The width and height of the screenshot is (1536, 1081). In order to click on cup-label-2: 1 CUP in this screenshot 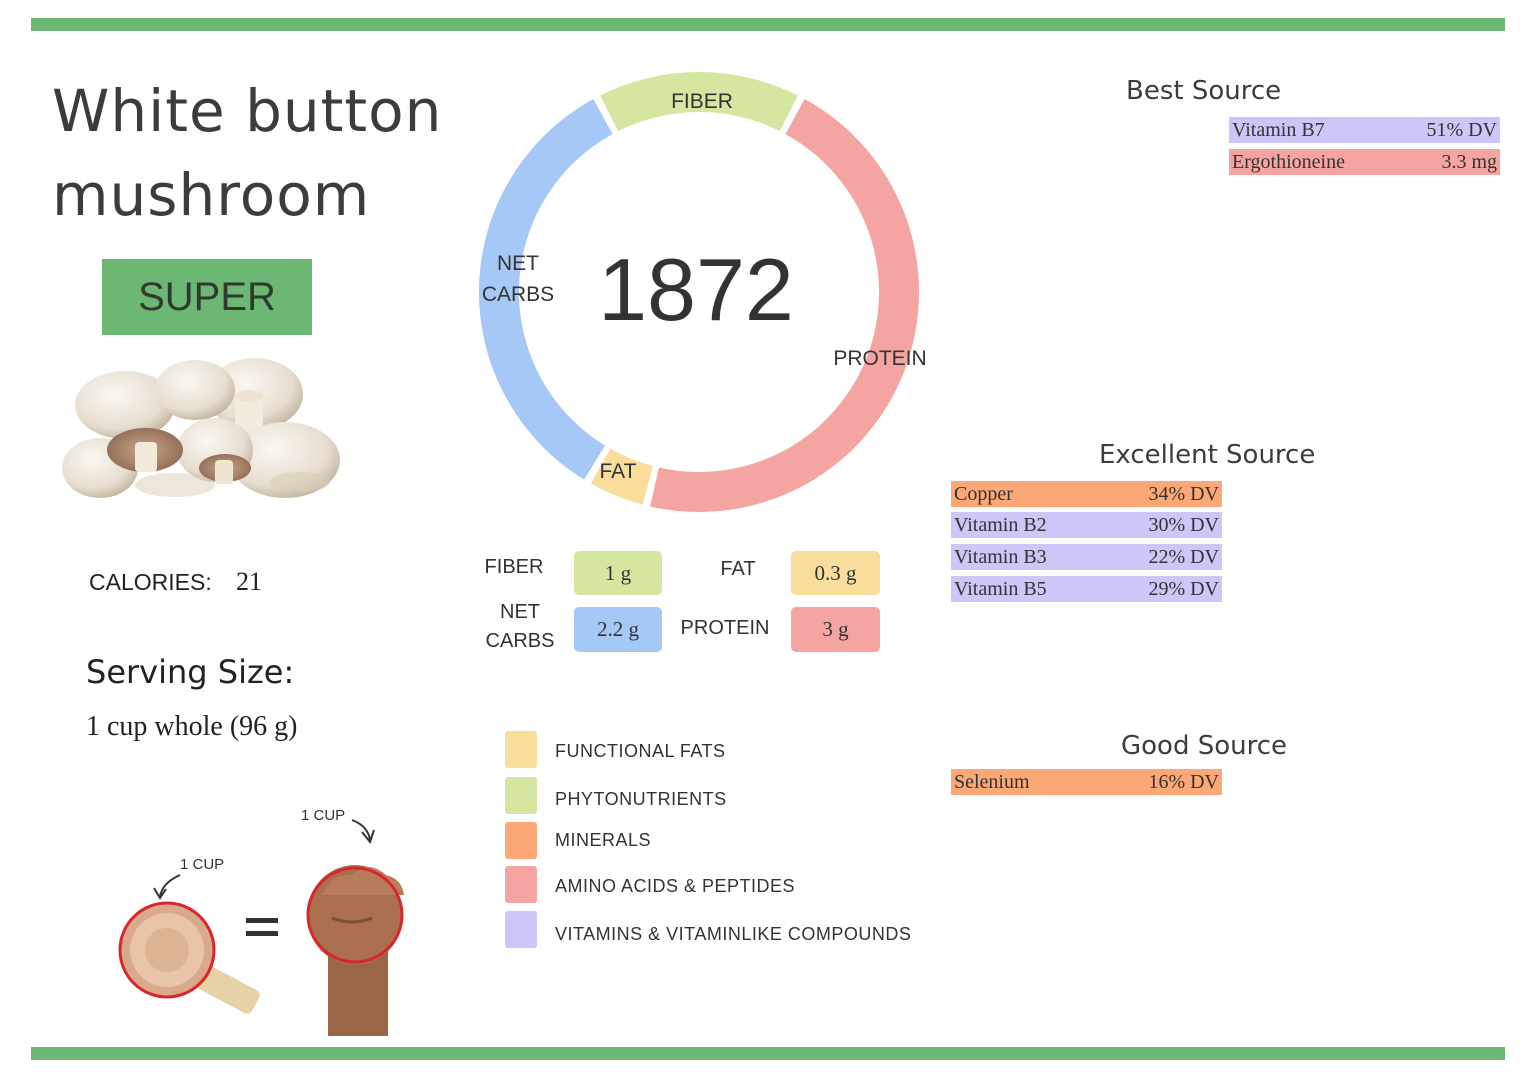, I will do `click(323, 815)`.